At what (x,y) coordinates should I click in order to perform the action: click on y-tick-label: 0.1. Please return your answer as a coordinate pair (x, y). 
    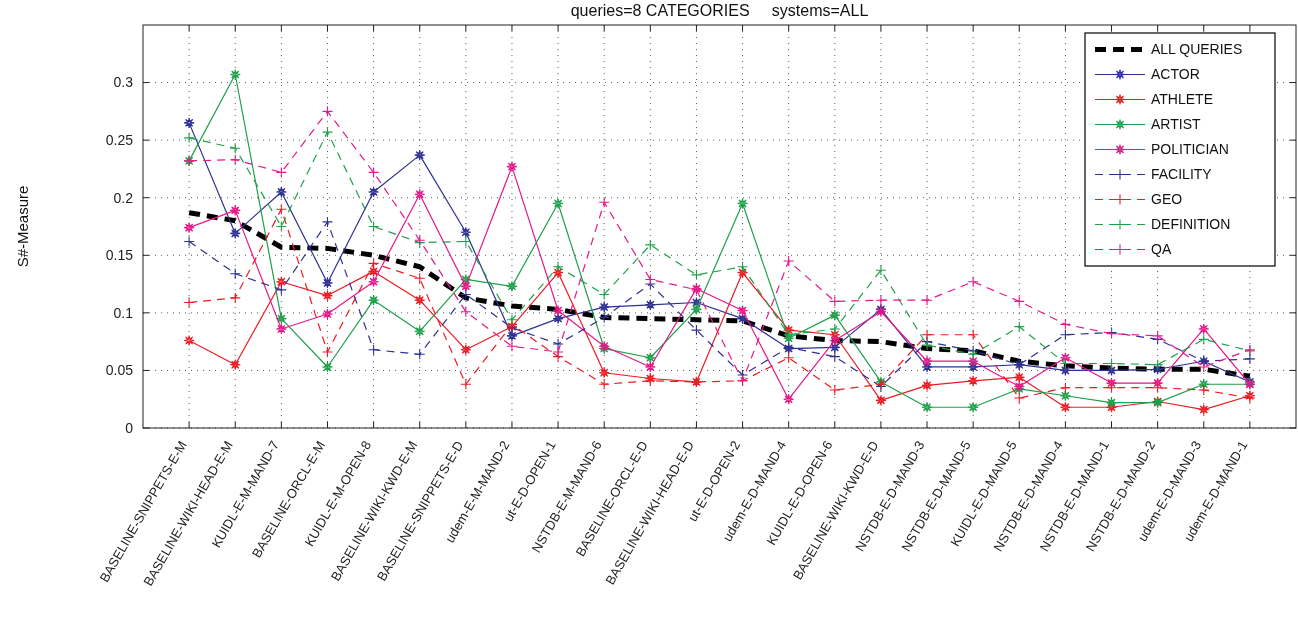
    Looking at the image, I should click on (123, 312).